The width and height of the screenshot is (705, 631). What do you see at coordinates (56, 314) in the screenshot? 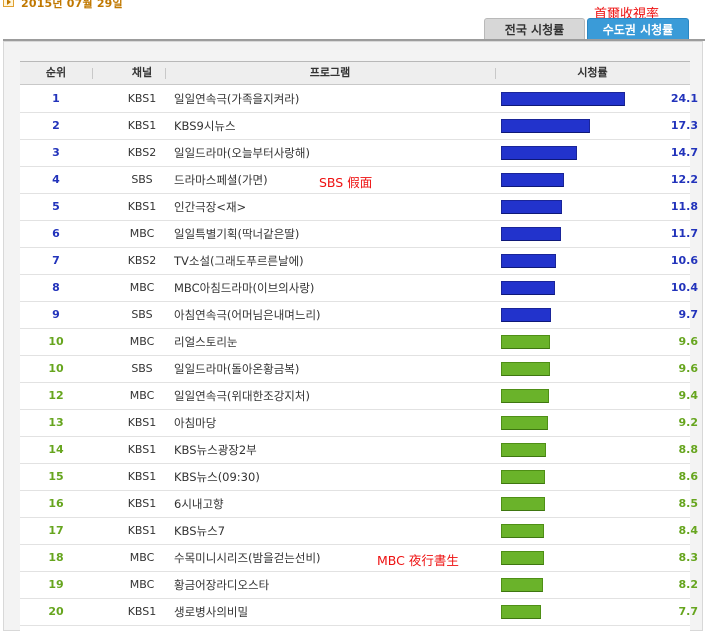
I see `rank-cell: 9` at bounding box center [56, 314].